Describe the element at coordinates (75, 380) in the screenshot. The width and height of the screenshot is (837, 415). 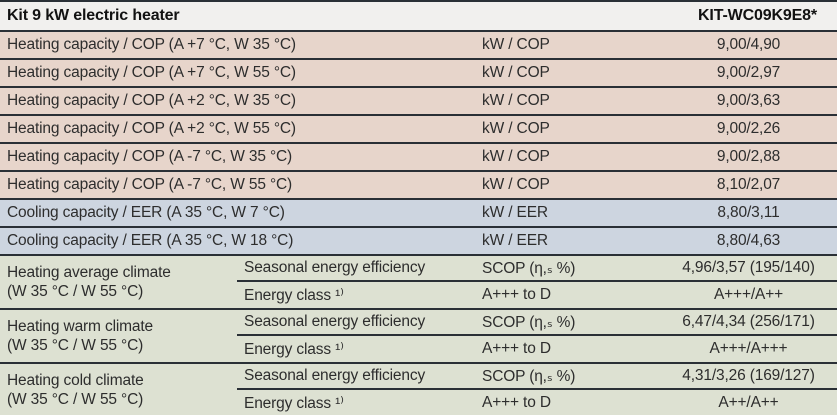
I see `climate-label-line1: Heating cold climate` at that location.